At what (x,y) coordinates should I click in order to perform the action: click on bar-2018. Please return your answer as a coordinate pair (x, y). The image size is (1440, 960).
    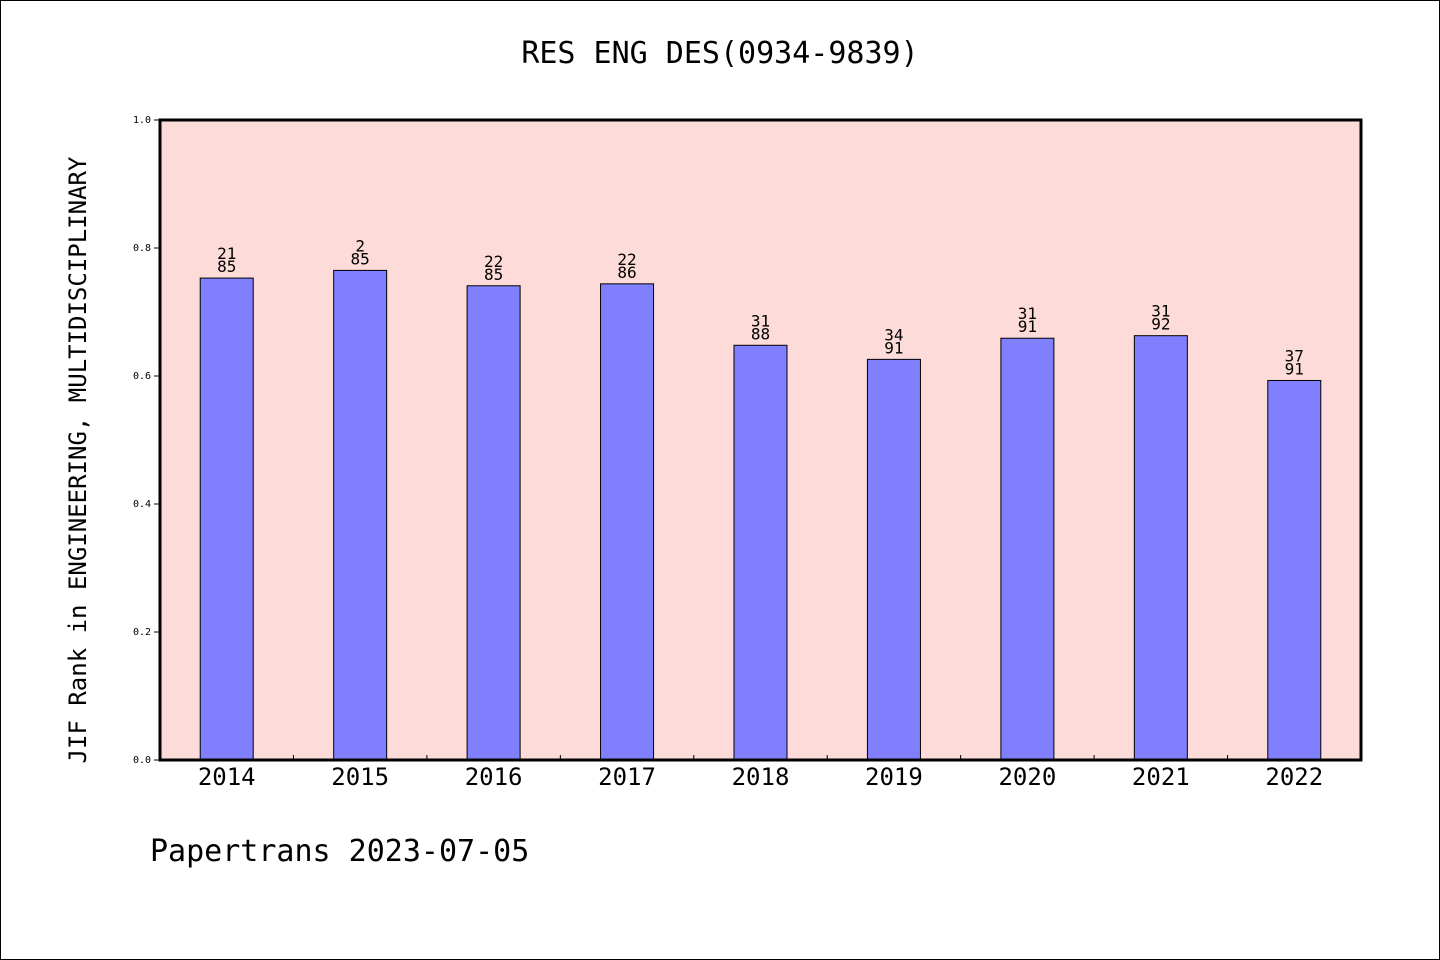
    Looking at the image, I should click on (760, 552).